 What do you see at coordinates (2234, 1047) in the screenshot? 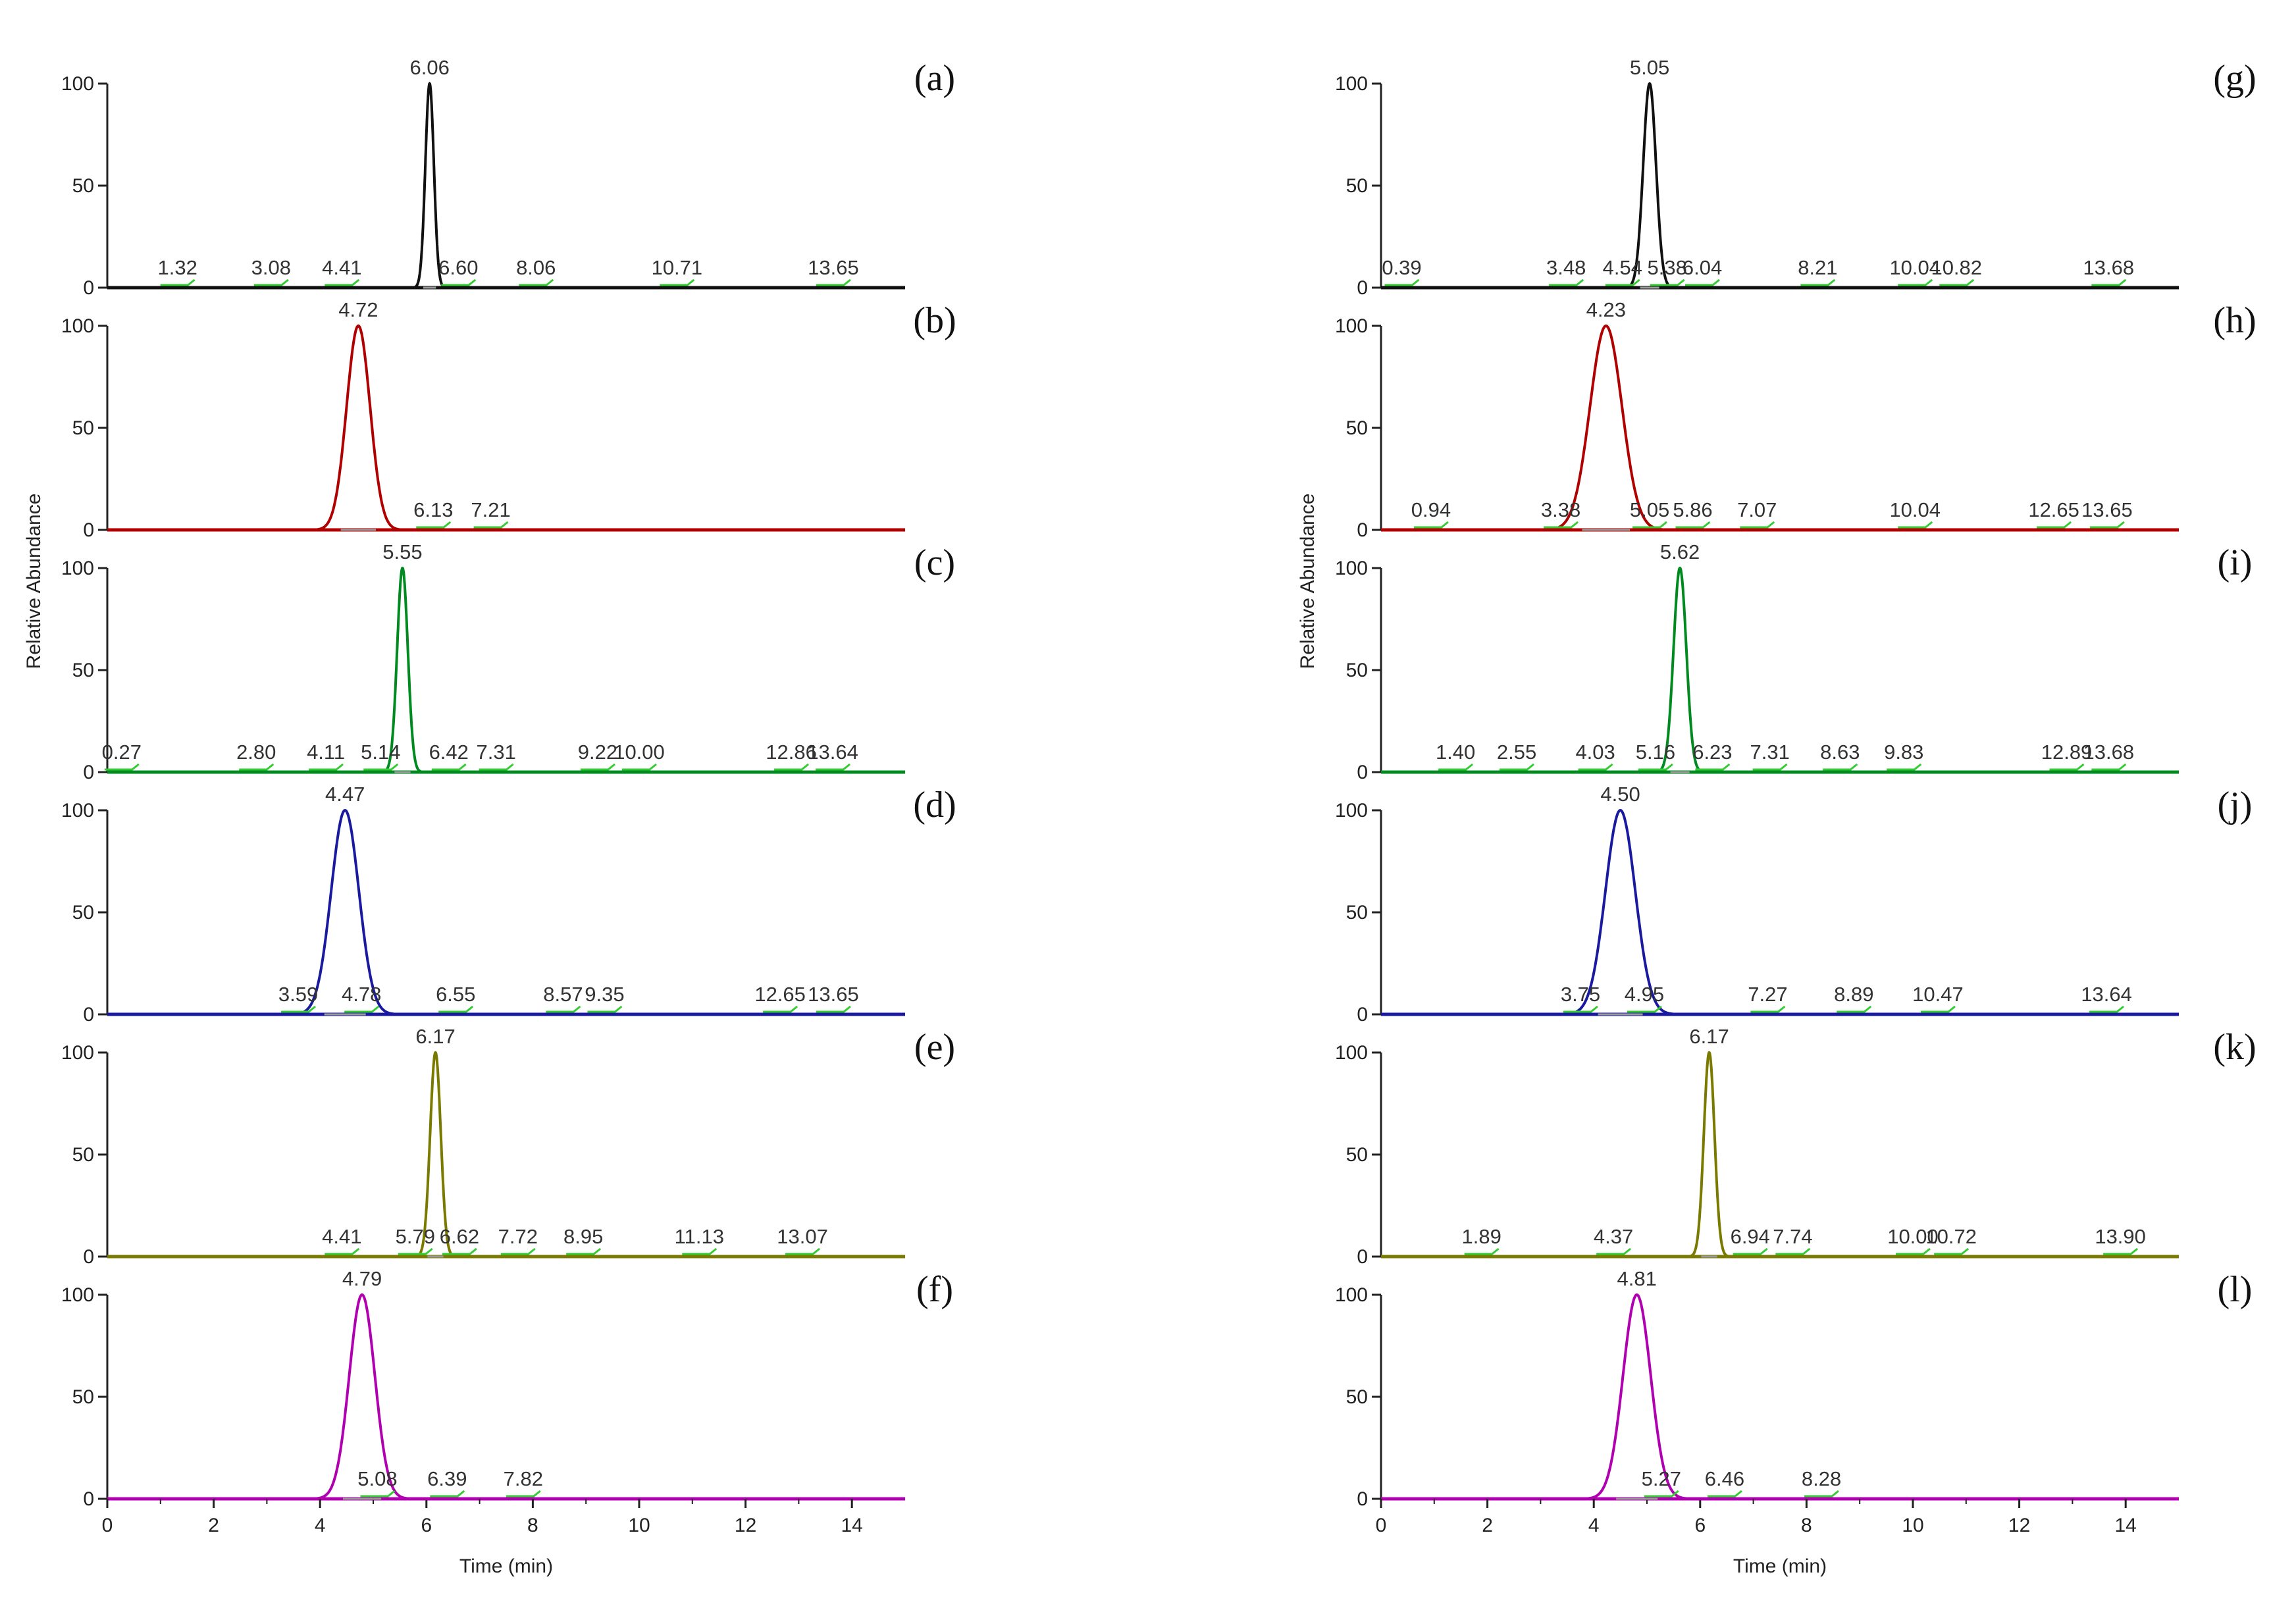
I see `panel-label: (k)` at bounding box center [2234, 1047].